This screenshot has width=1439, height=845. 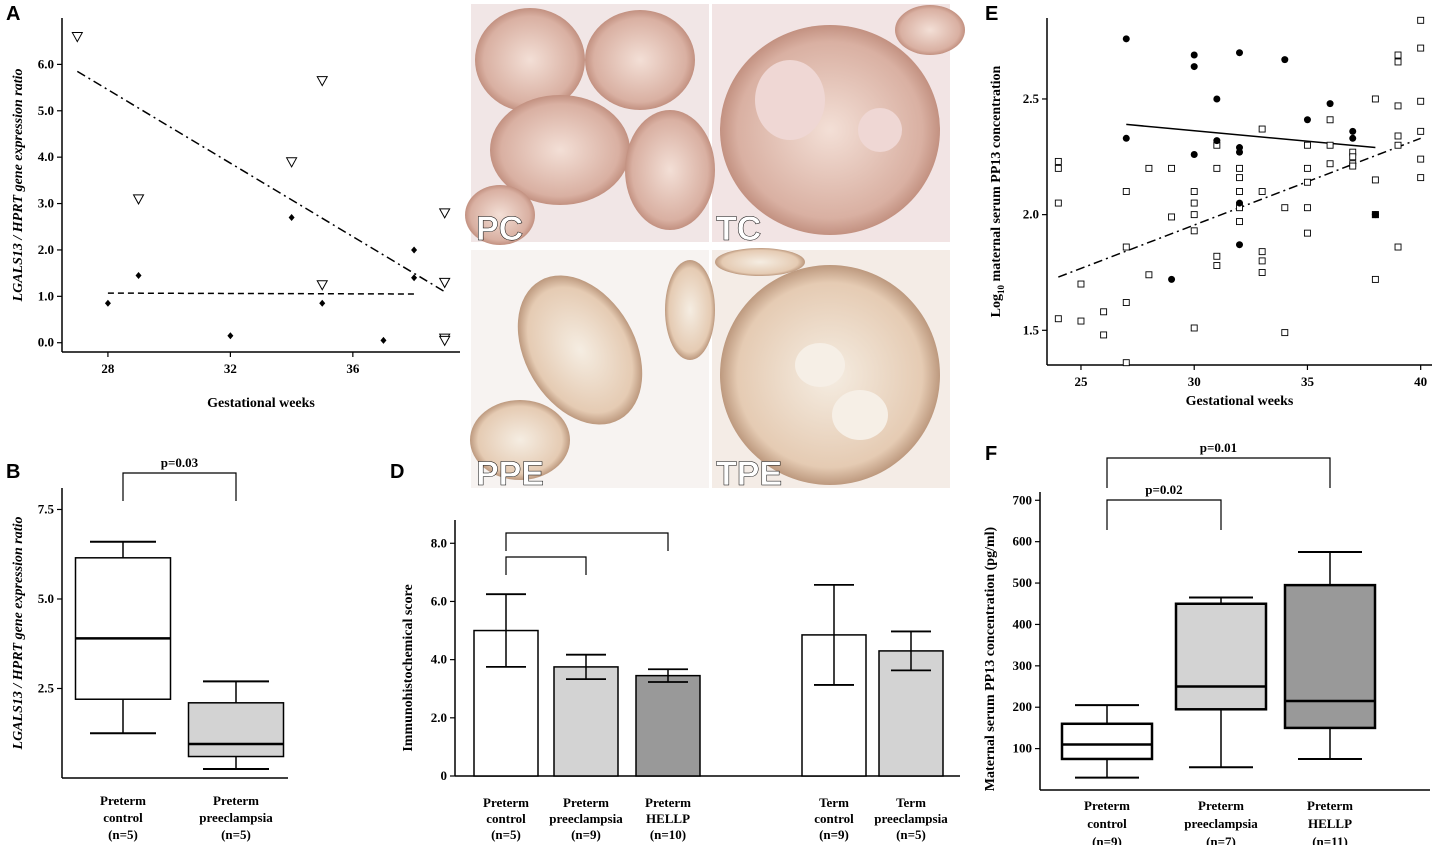 I want to click on b-p-value: p=0.03, so click(x=180, y=462).